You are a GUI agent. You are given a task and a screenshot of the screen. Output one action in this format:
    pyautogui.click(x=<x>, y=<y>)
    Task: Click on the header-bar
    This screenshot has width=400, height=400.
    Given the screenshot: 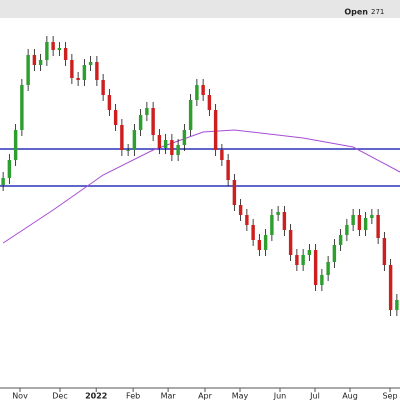 What is the action you would take?
    pyautogui.click(x=200, y=9)
    